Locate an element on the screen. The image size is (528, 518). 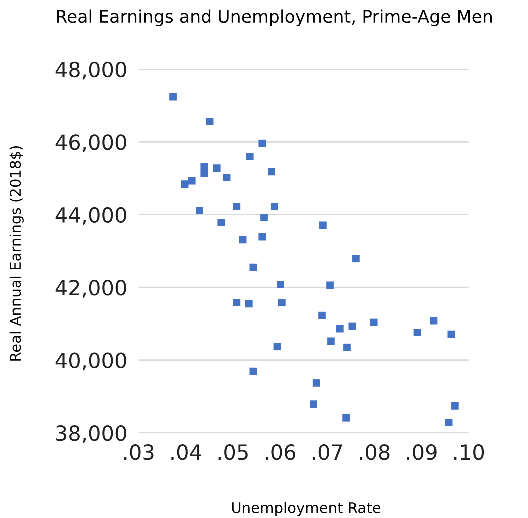
x-tick-label: .04 is located at coordinates (187, 452).